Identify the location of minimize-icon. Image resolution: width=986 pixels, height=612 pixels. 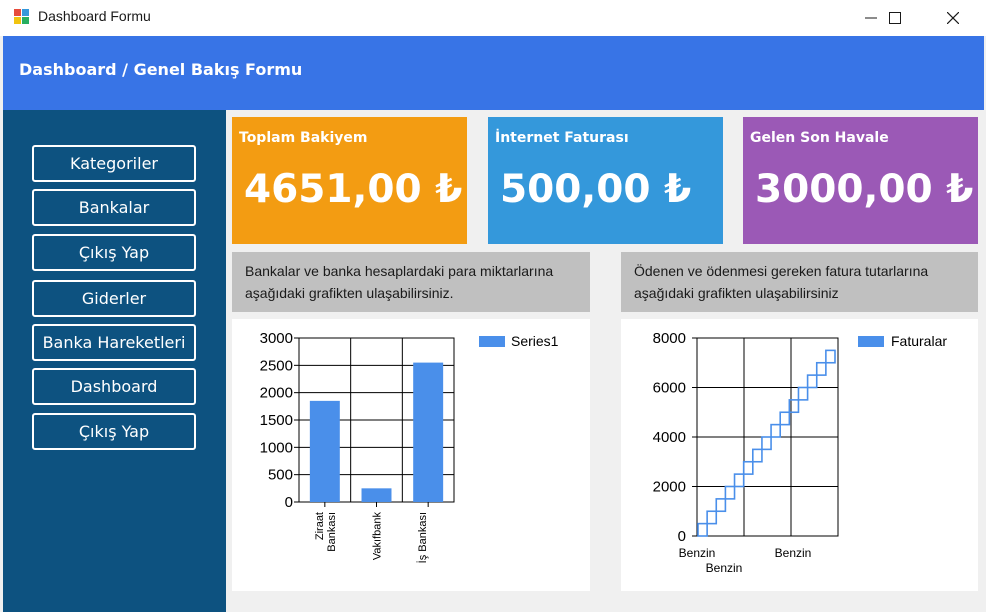
(871, 18).